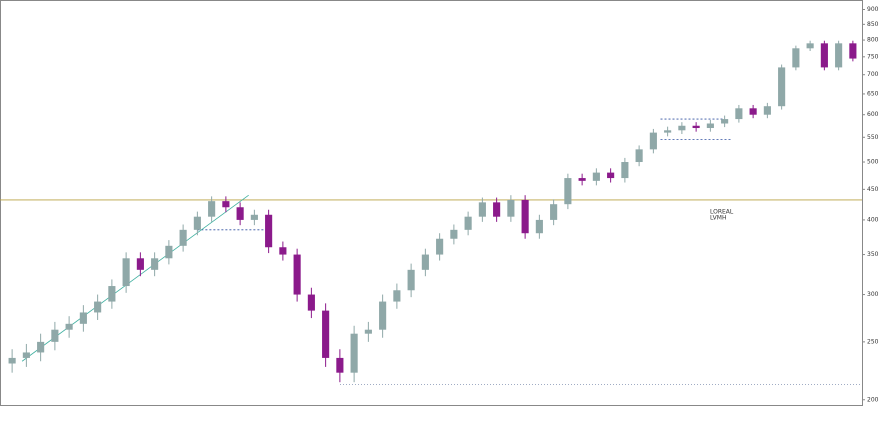 This screenshot has height=421, width=880. What do you see at coordinates (873, 24) in the screenshot?
I see `y-tick-label: 850` at bounding box center [873, 24].